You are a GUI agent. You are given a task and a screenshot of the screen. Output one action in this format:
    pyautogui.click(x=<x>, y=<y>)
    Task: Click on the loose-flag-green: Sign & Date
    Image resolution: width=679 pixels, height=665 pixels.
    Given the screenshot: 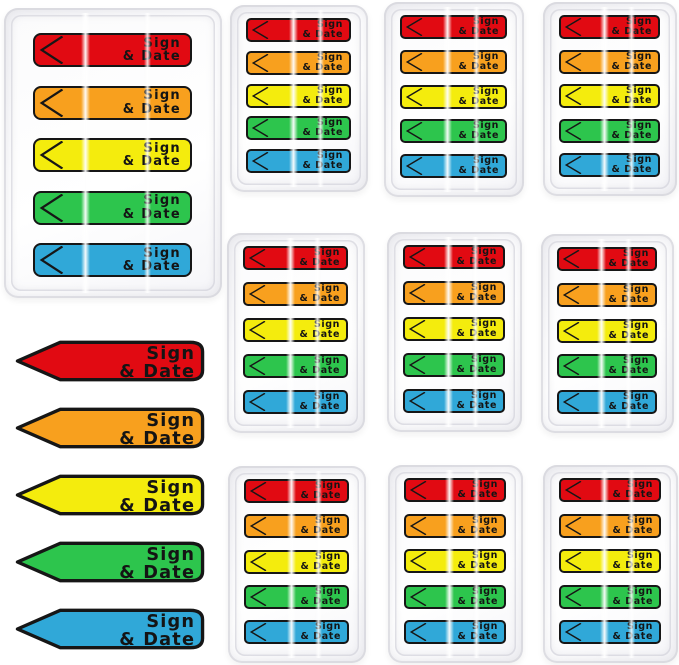 What is the action you would take?
    pyautogui.click(x=110, y=562)
    